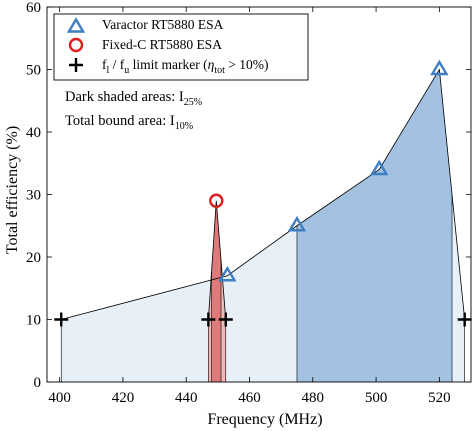 The height and width of the screenshot is (431, 474). Describe the element at coordinates (186, 398) in the screenshot. I see `x-tick-label-2: 440` at that location.